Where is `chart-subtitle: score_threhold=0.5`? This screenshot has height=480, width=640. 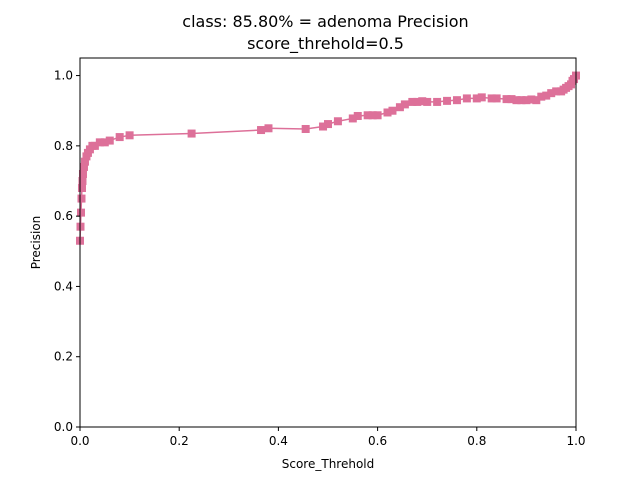
chart-subtitle: score_threhold=0.5 is located at coordinates (325, 44).